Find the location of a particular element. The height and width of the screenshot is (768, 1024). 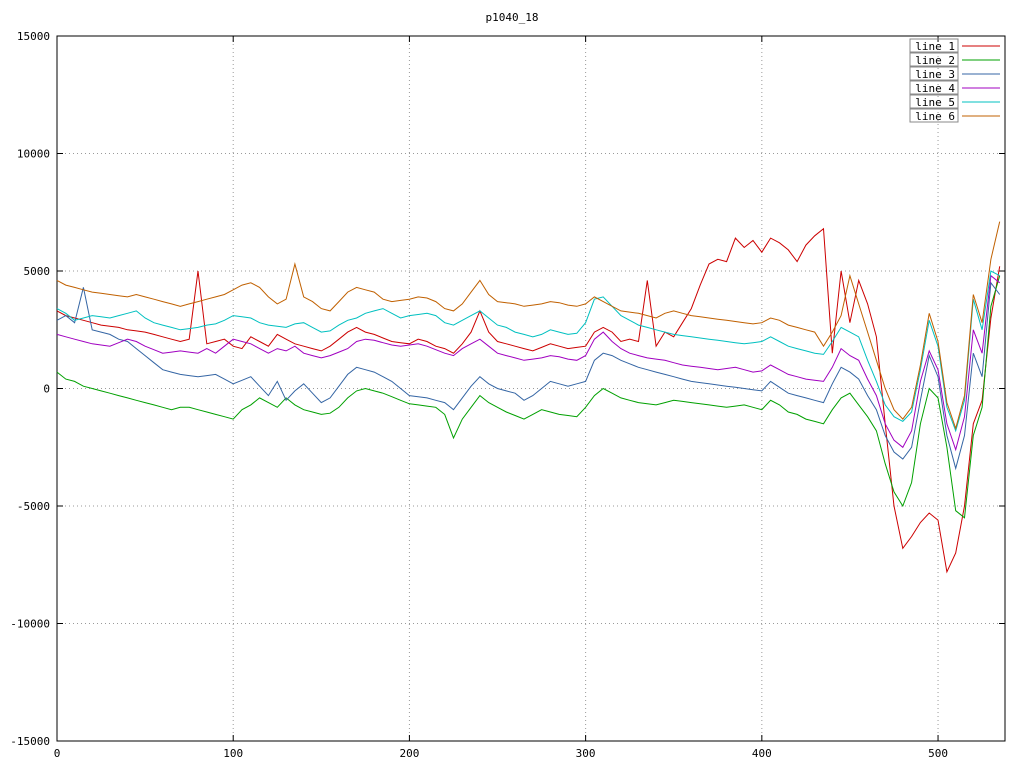

y-tick-label: -5000 is located at coordinates (33, 506).